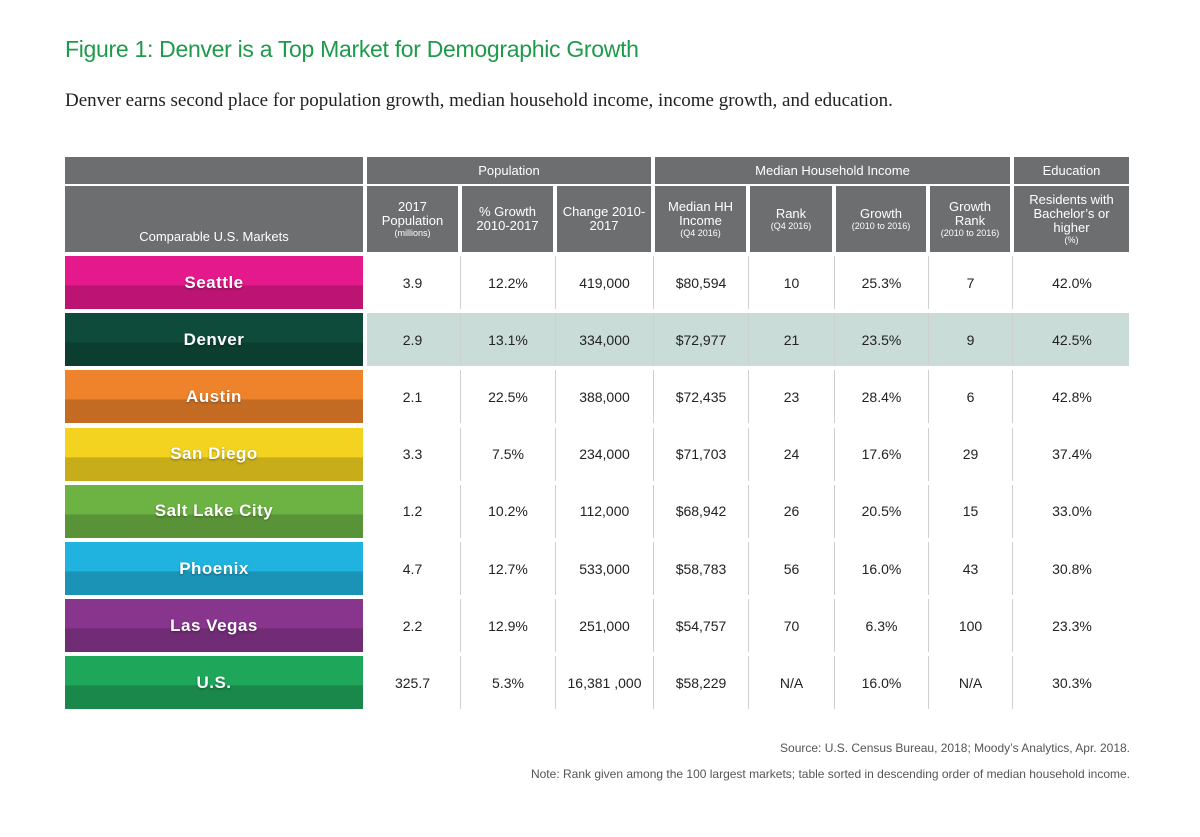 The image size is (1200, 837). I want to click on market-label: Salt Lake City, so click(214, 511).